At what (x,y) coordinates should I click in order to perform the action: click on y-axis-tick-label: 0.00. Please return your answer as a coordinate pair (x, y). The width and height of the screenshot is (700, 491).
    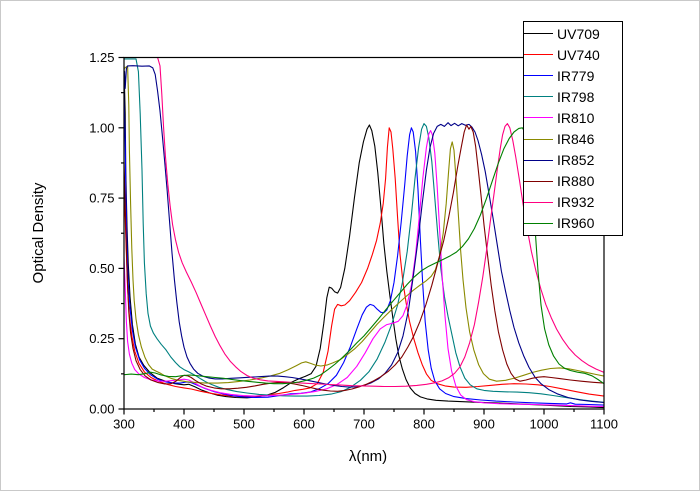
    Looking at the image, I should click on (101, 409).